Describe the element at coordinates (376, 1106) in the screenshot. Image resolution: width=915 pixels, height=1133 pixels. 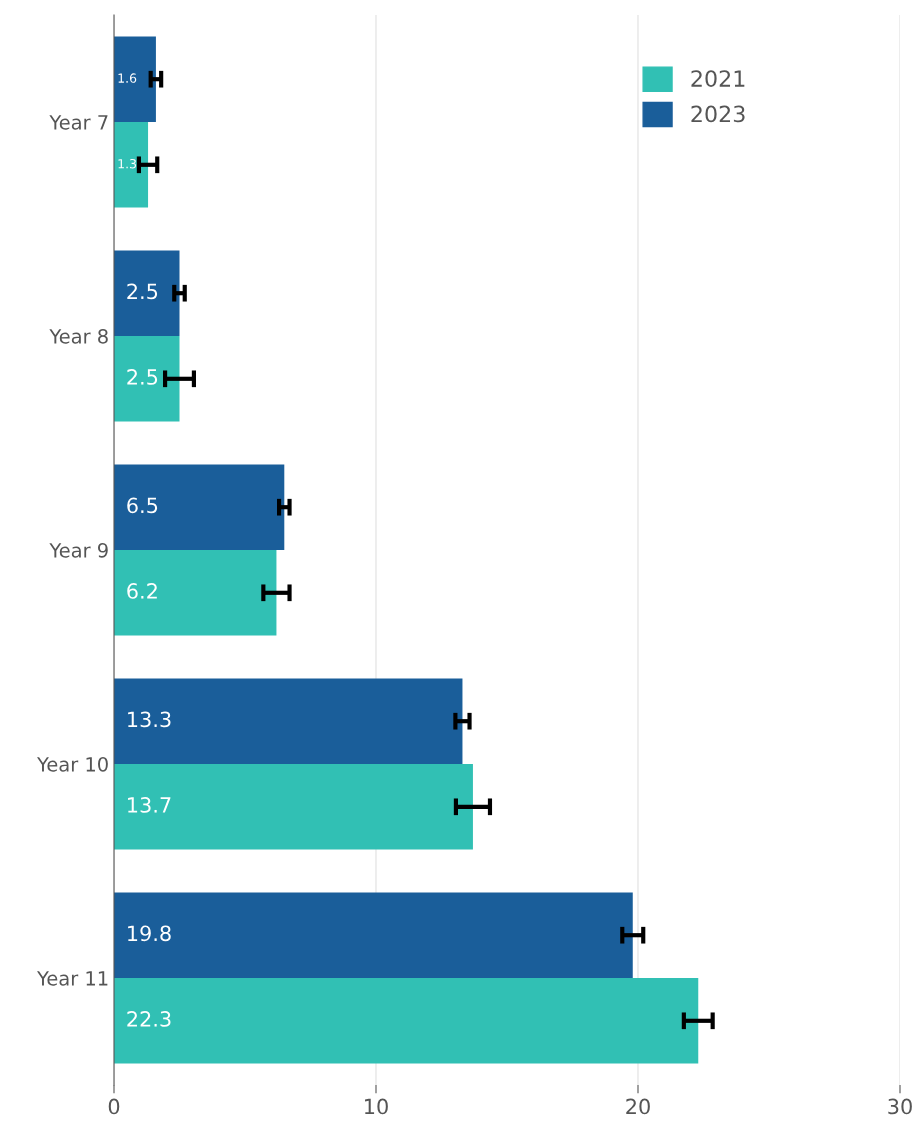
I see `x-tick-label: 10` at that location.